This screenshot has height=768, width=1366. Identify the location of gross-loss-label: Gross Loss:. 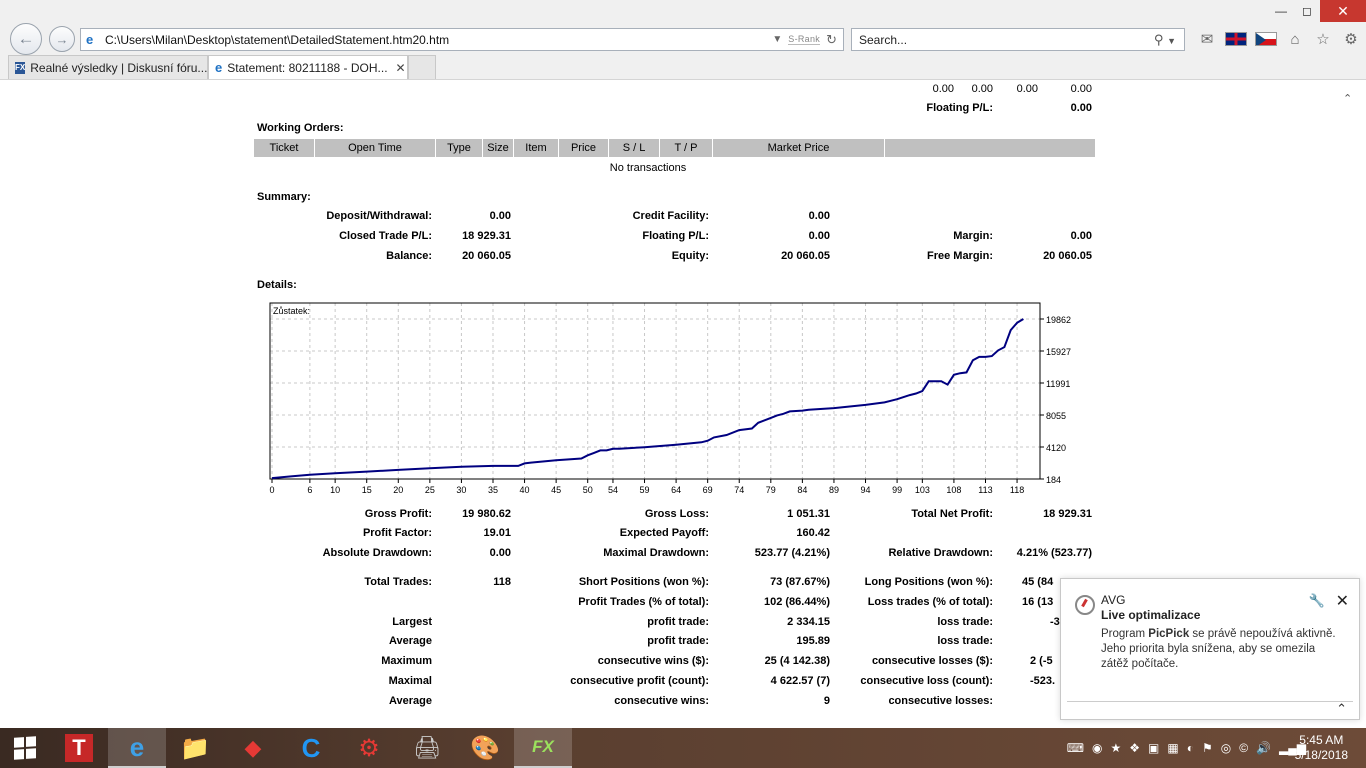
(676, 514).